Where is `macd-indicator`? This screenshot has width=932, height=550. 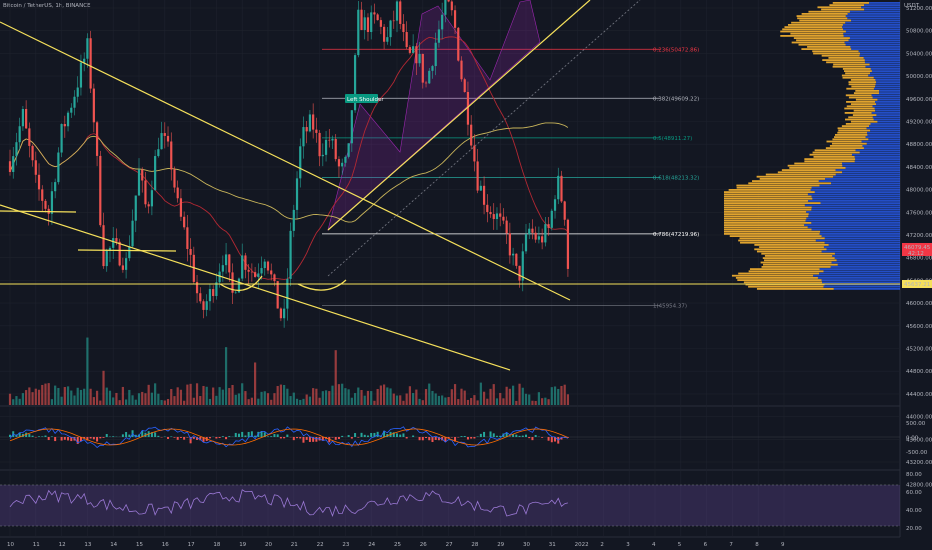
macd-indicator is located at coordinates (450, 437).